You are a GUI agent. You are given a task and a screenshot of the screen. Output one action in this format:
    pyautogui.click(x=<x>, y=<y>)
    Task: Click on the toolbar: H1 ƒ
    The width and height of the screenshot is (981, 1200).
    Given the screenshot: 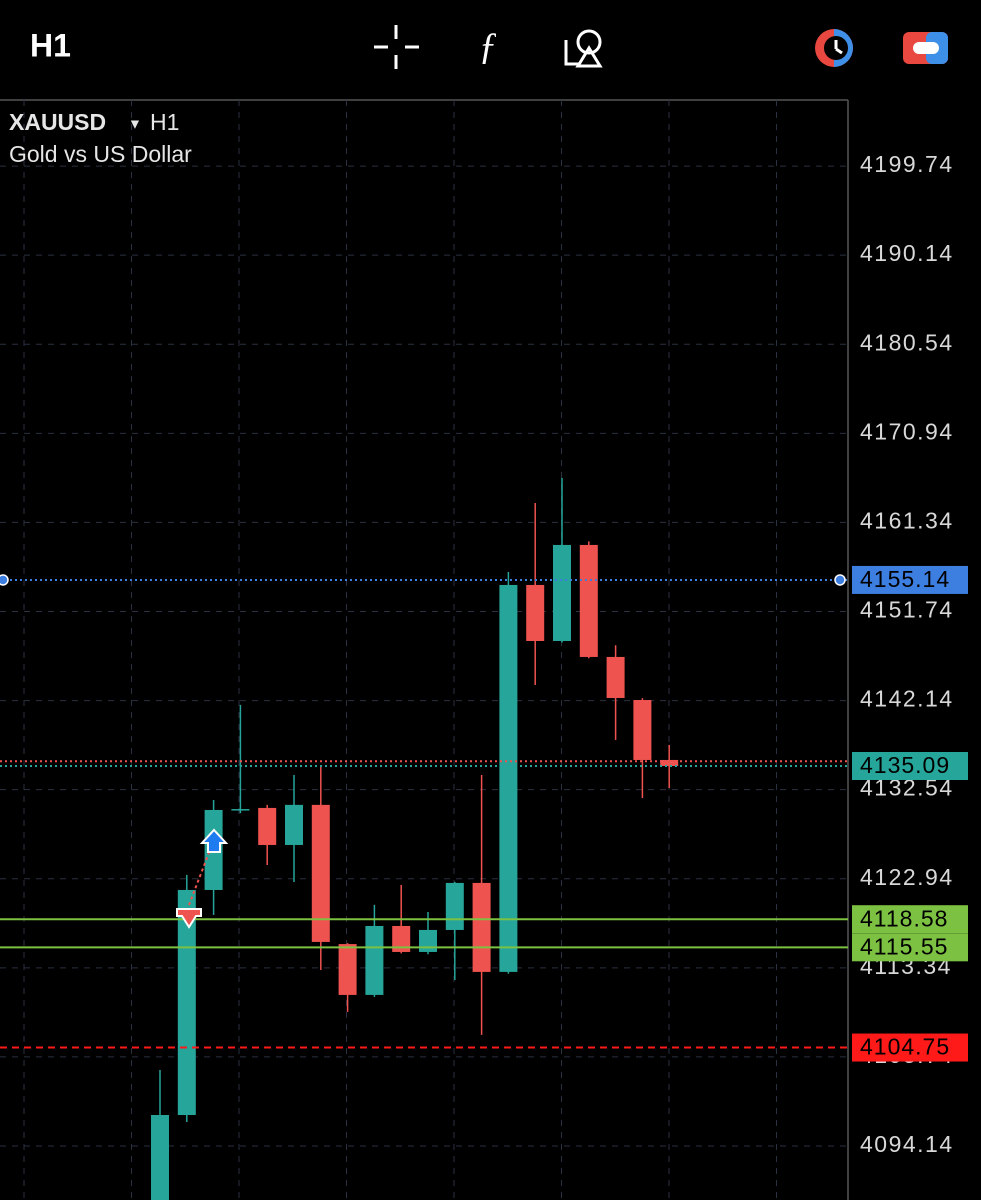 What is the action you would take?
    pyautogui.click(x=489, y=47)
    